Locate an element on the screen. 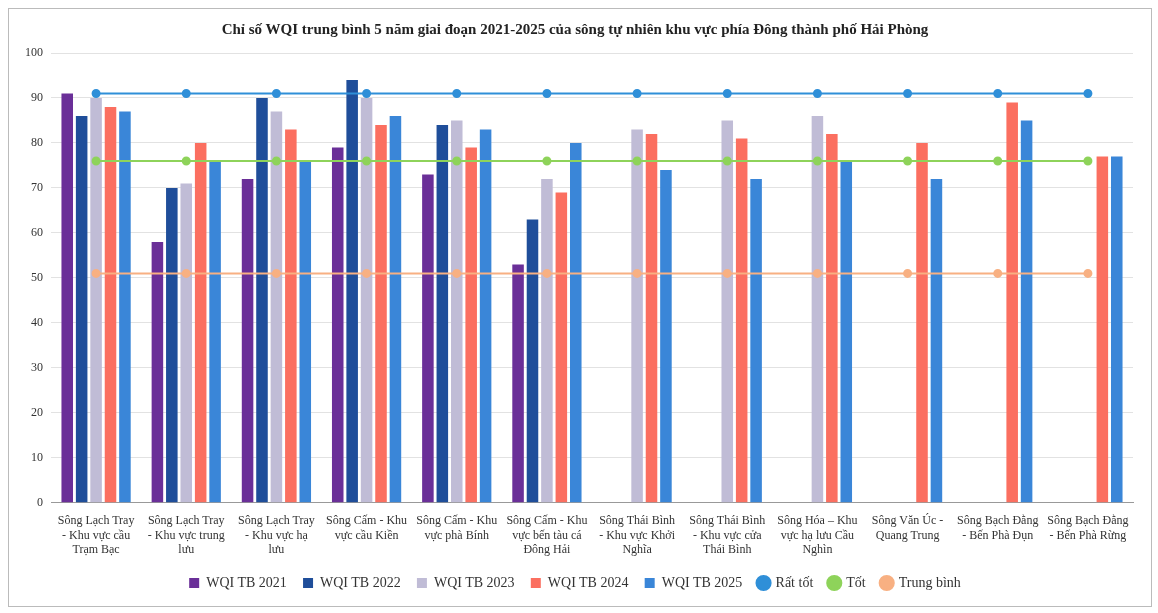 This screenshot has height=613, width=1158. y-tick-label: 70 is located at coordinates (37, 187).